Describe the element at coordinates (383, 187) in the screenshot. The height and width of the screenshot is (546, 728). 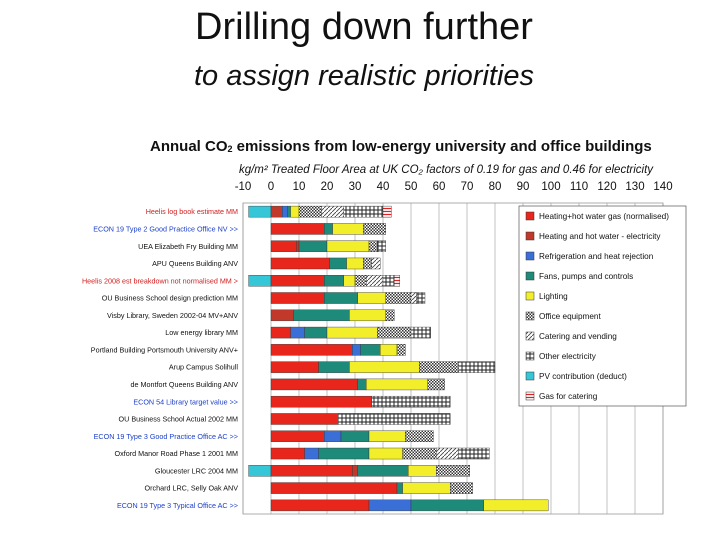
I see `x-tick-label: 40` at that location.